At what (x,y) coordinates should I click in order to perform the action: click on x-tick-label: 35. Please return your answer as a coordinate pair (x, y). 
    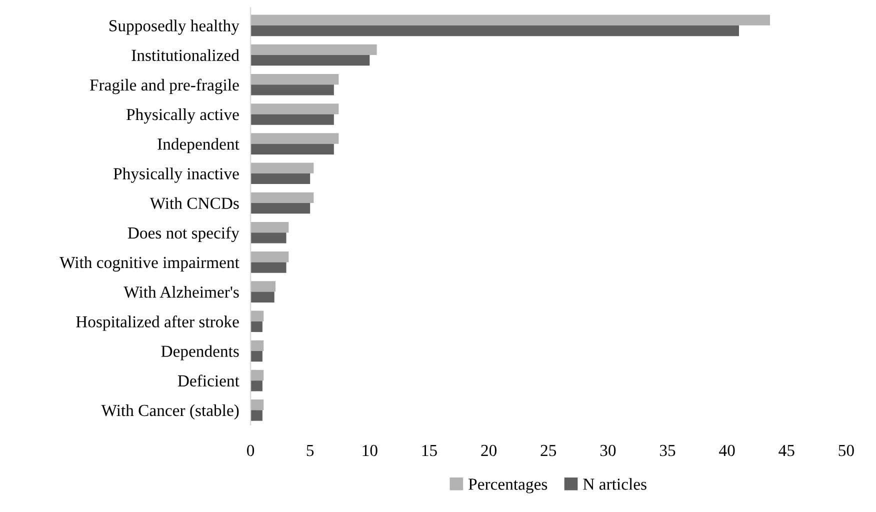
    Looking at the image, I should click on (668, 450).